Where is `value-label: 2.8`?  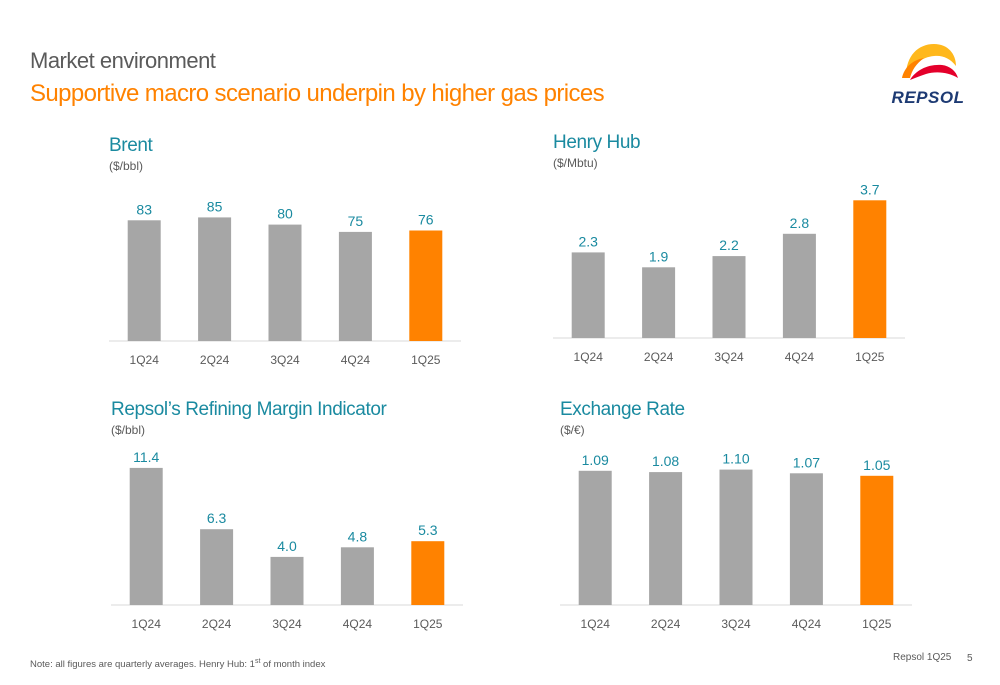
value-label: 2.8 is located at coordinates (800, 223).